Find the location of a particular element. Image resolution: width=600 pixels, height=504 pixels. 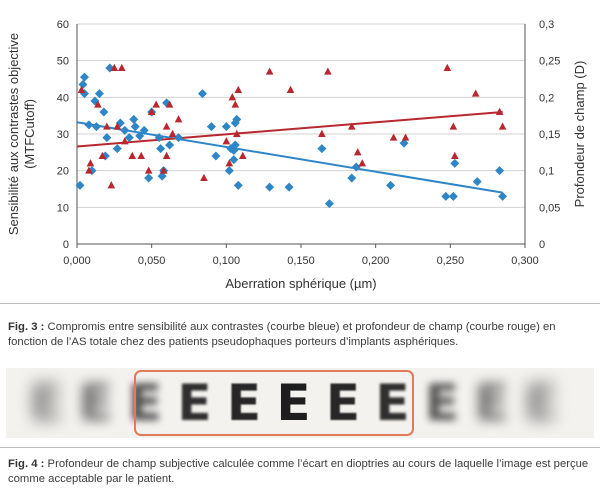

y-left-axis-title-line2: (MTFCutoff) is located at coordinates (29, 134).